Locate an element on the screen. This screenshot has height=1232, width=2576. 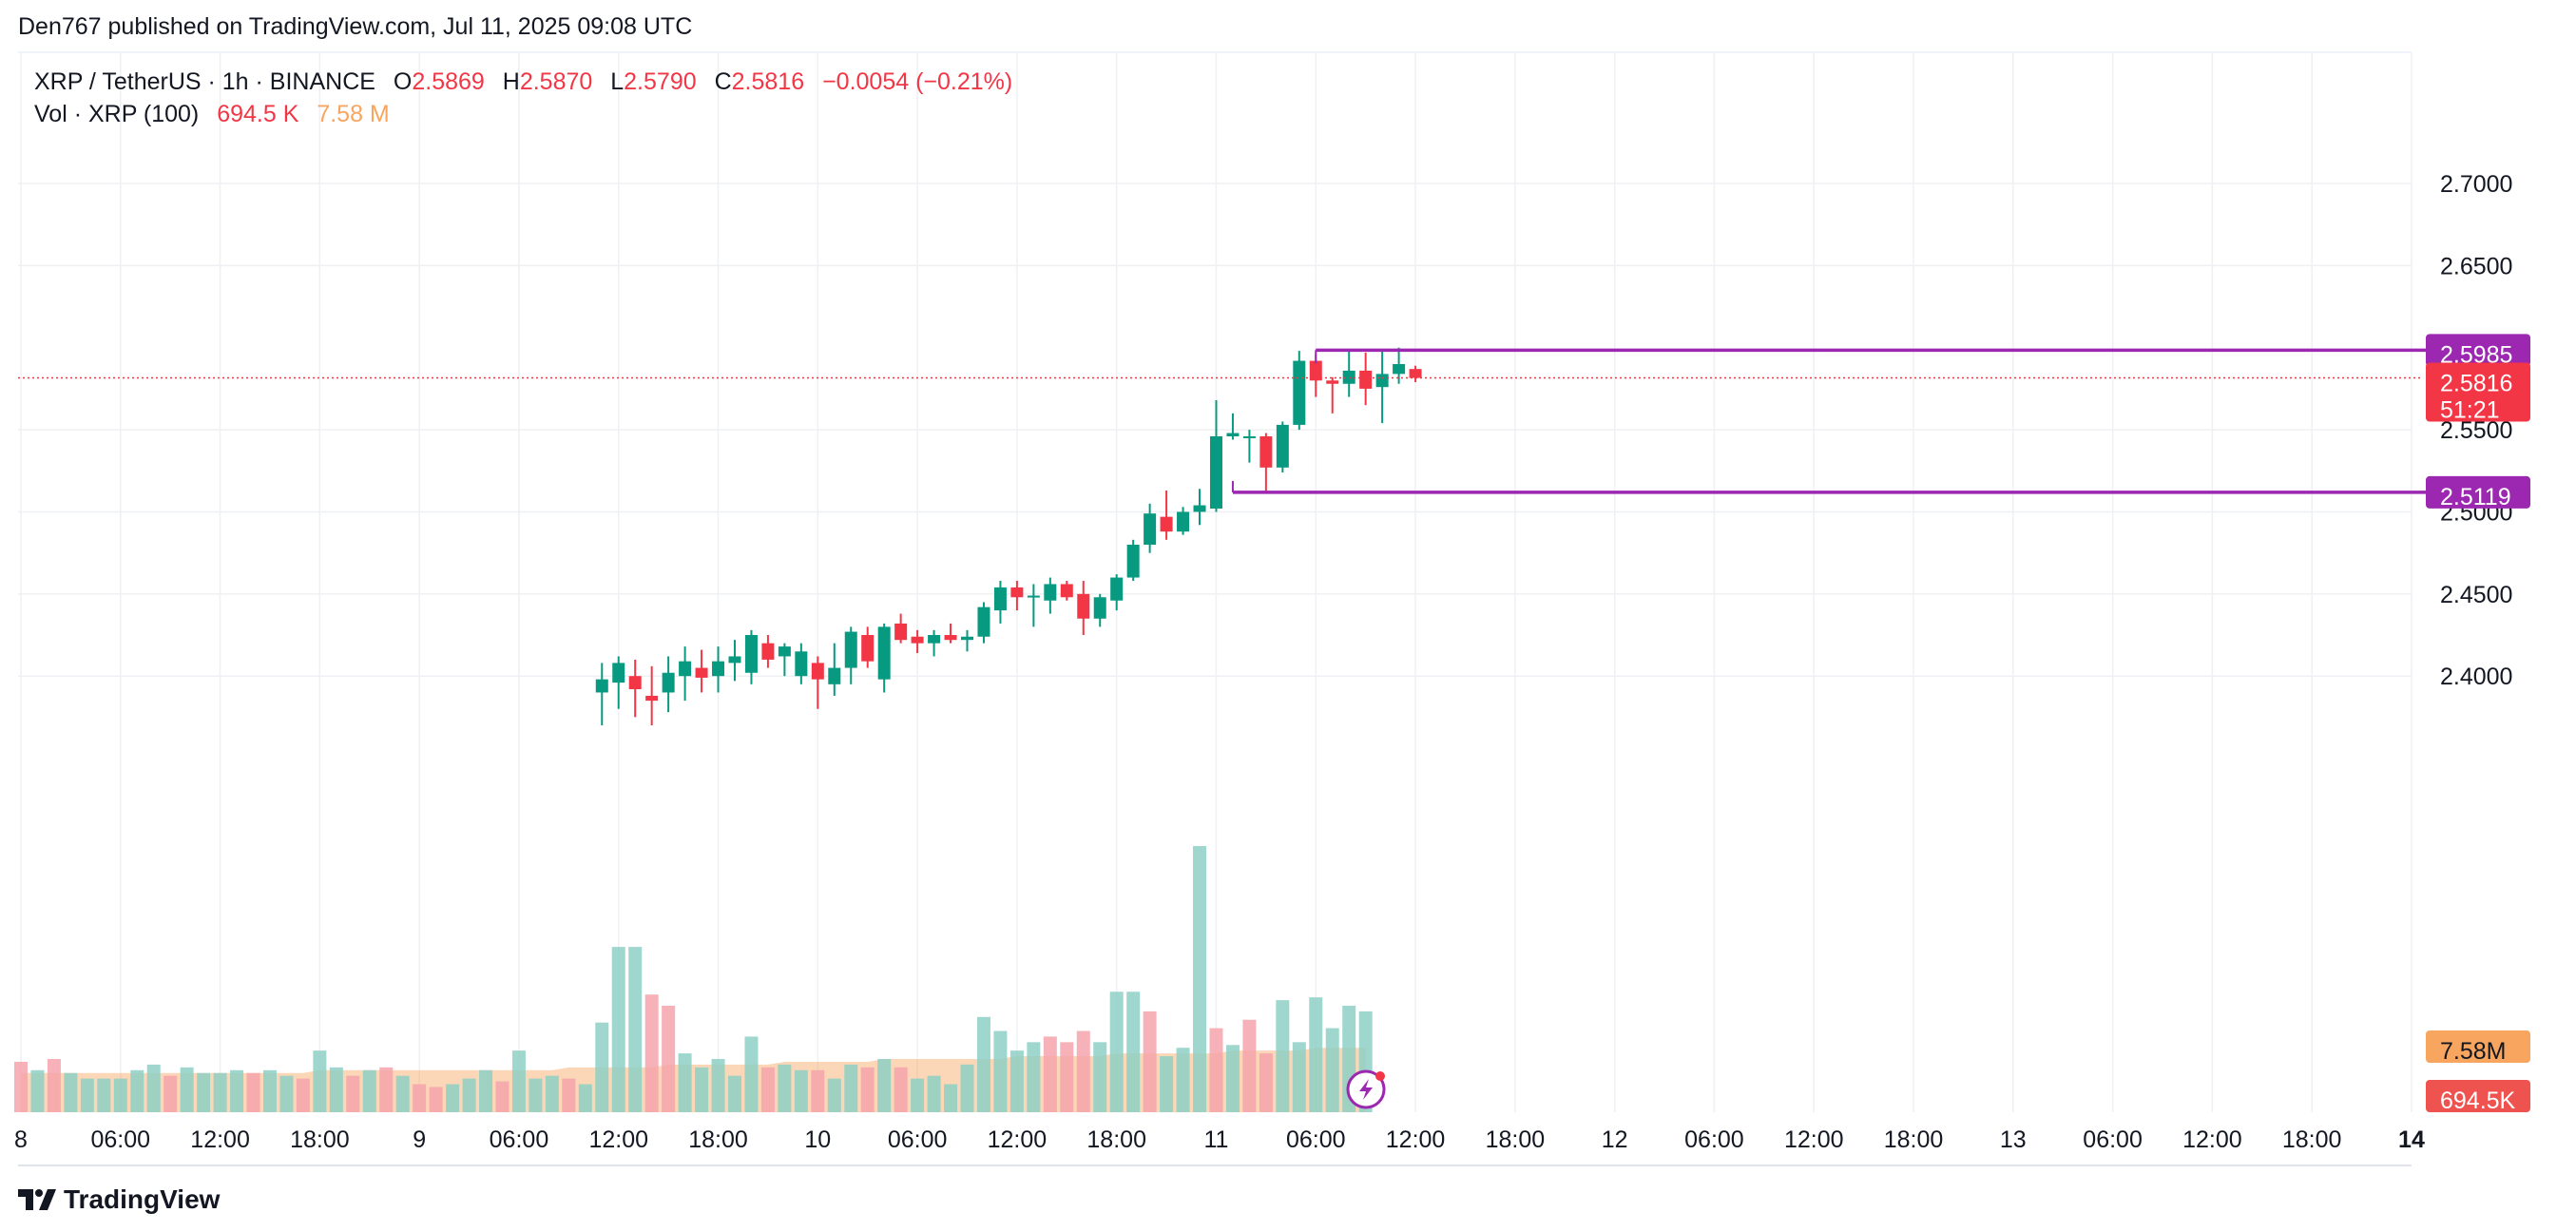
last-price-tag-text: 2.5816 is located at coordinates (2476, 384).